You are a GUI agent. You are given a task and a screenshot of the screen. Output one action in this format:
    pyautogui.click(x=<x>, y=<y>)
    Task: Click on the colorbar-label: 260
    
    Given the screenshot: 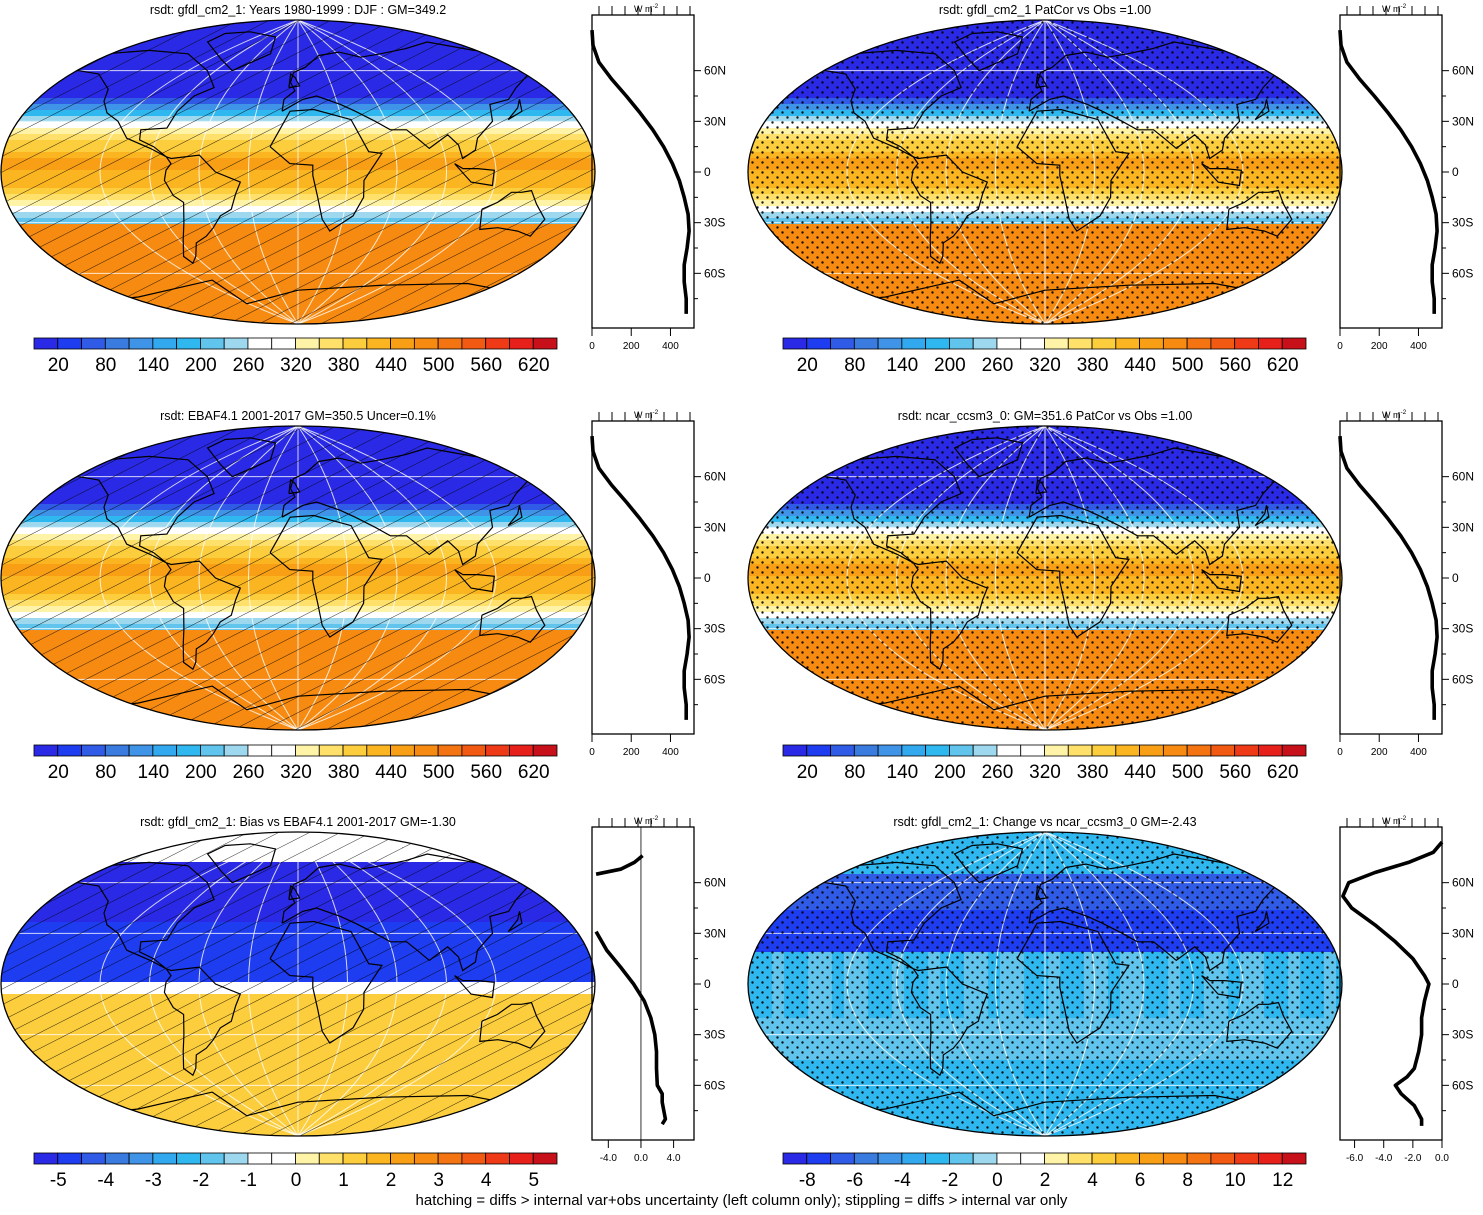 What is the action you would take?
    pyautogui.click(x=998, y=365)
    